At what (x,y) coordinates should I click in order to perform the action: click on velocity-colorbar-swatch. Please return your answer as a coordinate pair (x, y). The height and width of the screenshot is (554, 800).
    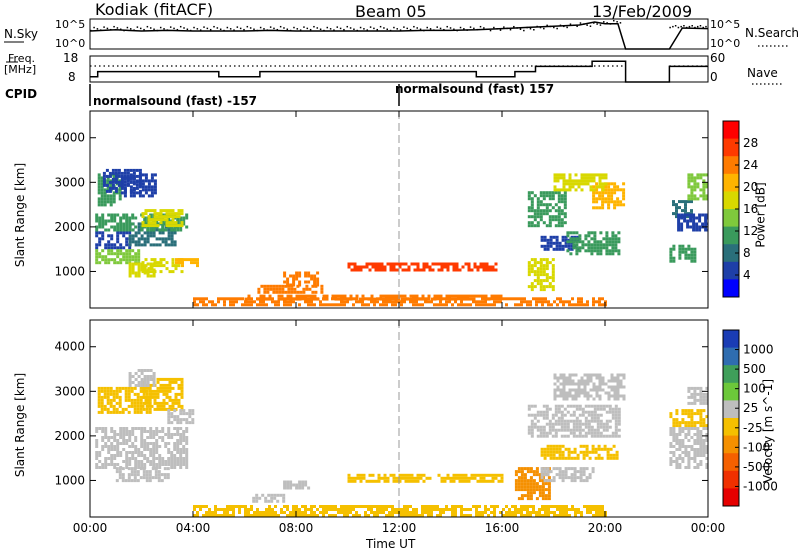
    Looking at the image, I should click on (731, 462).